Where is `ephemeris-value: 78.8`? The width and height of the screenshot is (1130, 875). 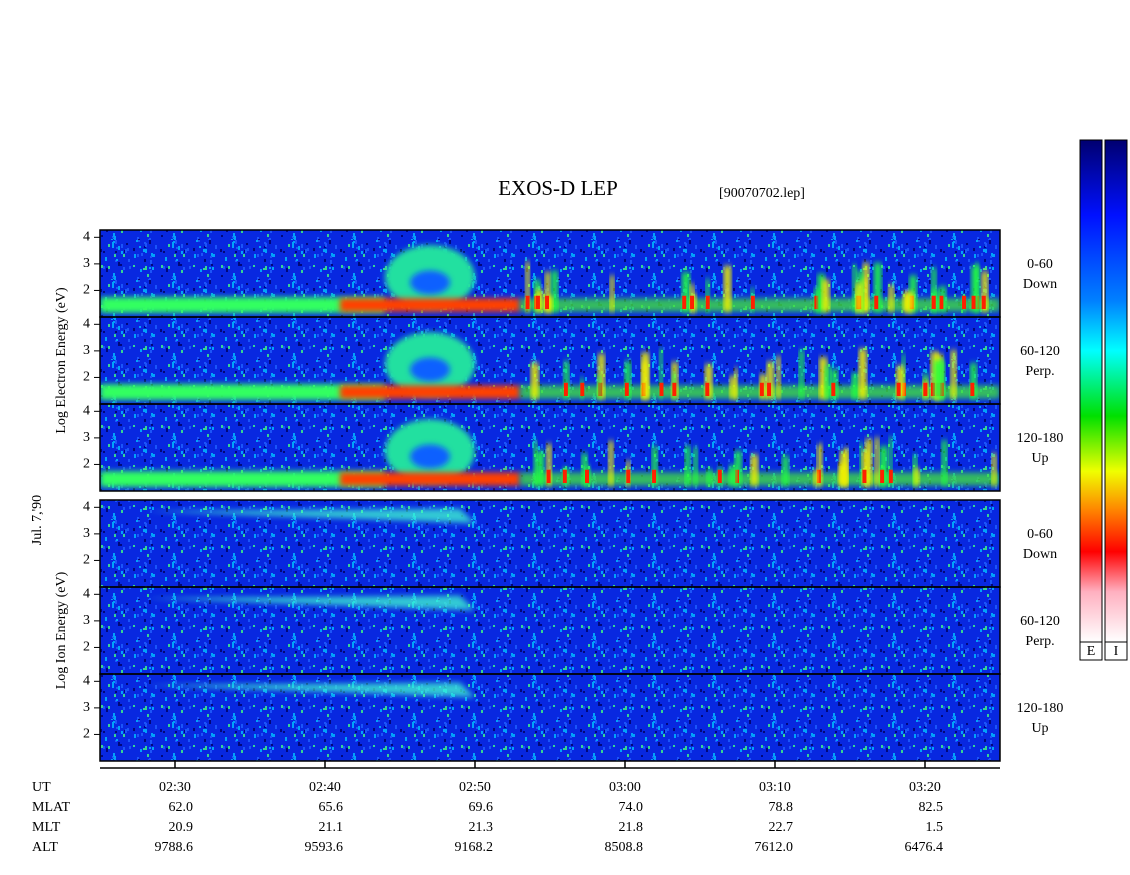
ephemeris-value: 78.8 is located at coordinates (781, 807).